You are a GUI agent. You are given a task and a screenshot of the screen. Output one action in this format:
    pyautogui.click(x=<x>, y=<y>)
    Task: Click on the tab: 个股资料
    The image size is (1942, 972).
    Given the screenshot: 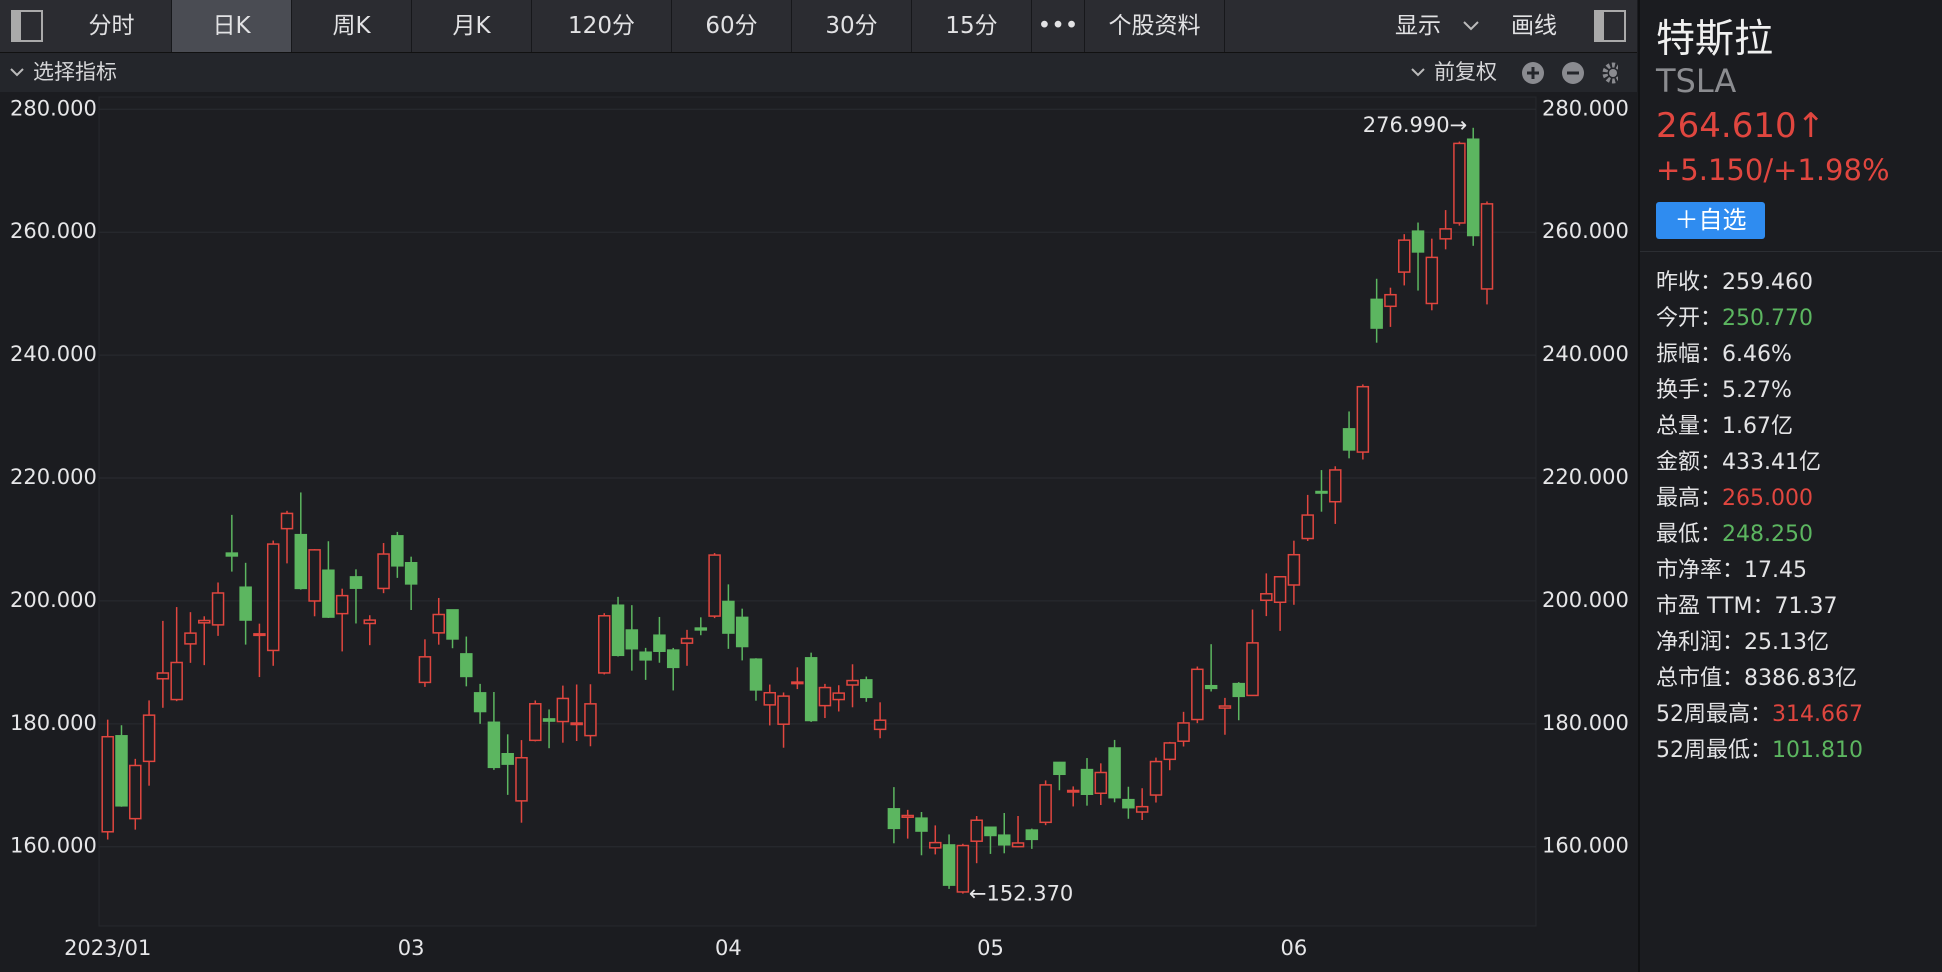 What is the action you would take?
    pyautogui.click(x=1155, y=26)
    